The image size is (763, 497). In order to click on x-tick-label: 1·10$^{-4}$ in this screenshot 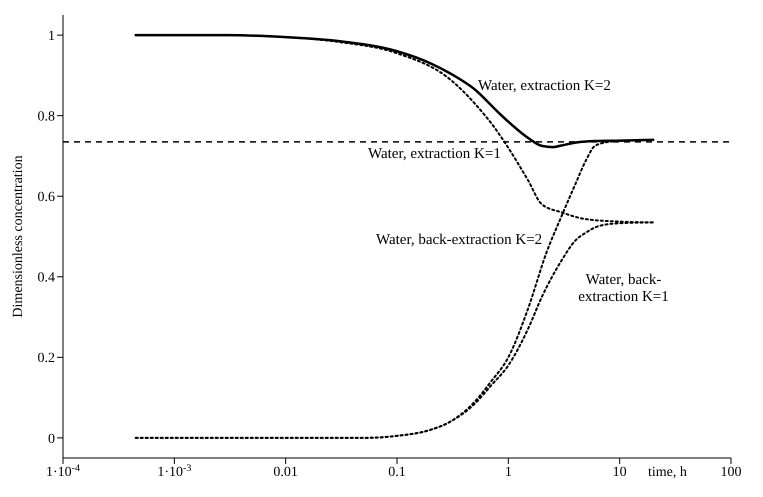, I will do `click(63, 471)`.